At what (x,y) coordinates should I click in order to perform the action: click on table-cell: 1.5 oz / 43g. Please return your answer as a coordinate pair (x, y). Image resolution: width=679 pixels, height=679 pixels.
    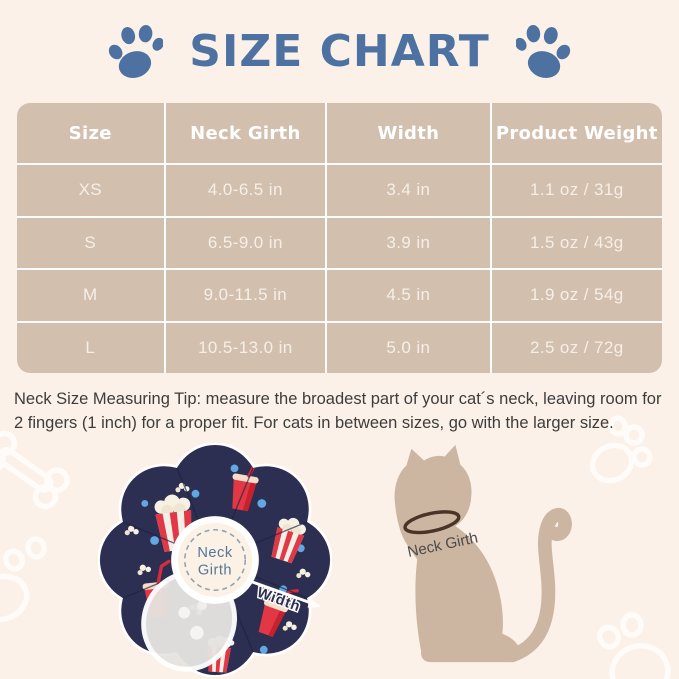
    Looking at the image, I should click on (576, 243).